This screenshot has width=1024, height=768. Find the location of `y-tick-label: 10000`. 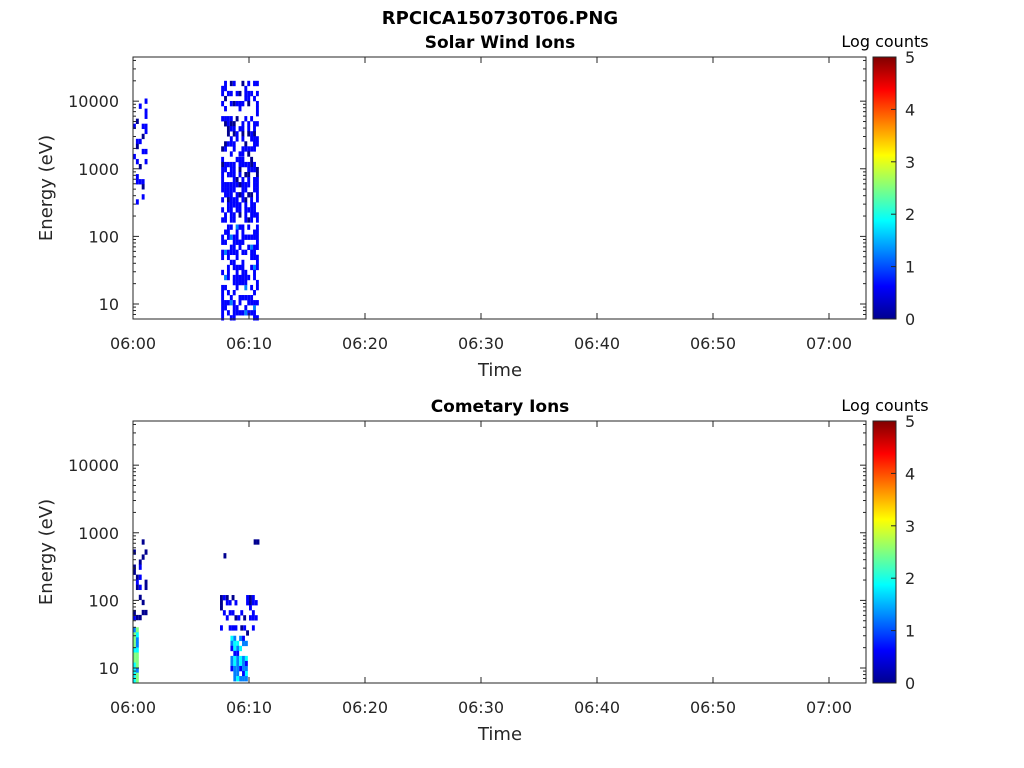

y-tick-label: 10000 is located at coordinates (93, 101).